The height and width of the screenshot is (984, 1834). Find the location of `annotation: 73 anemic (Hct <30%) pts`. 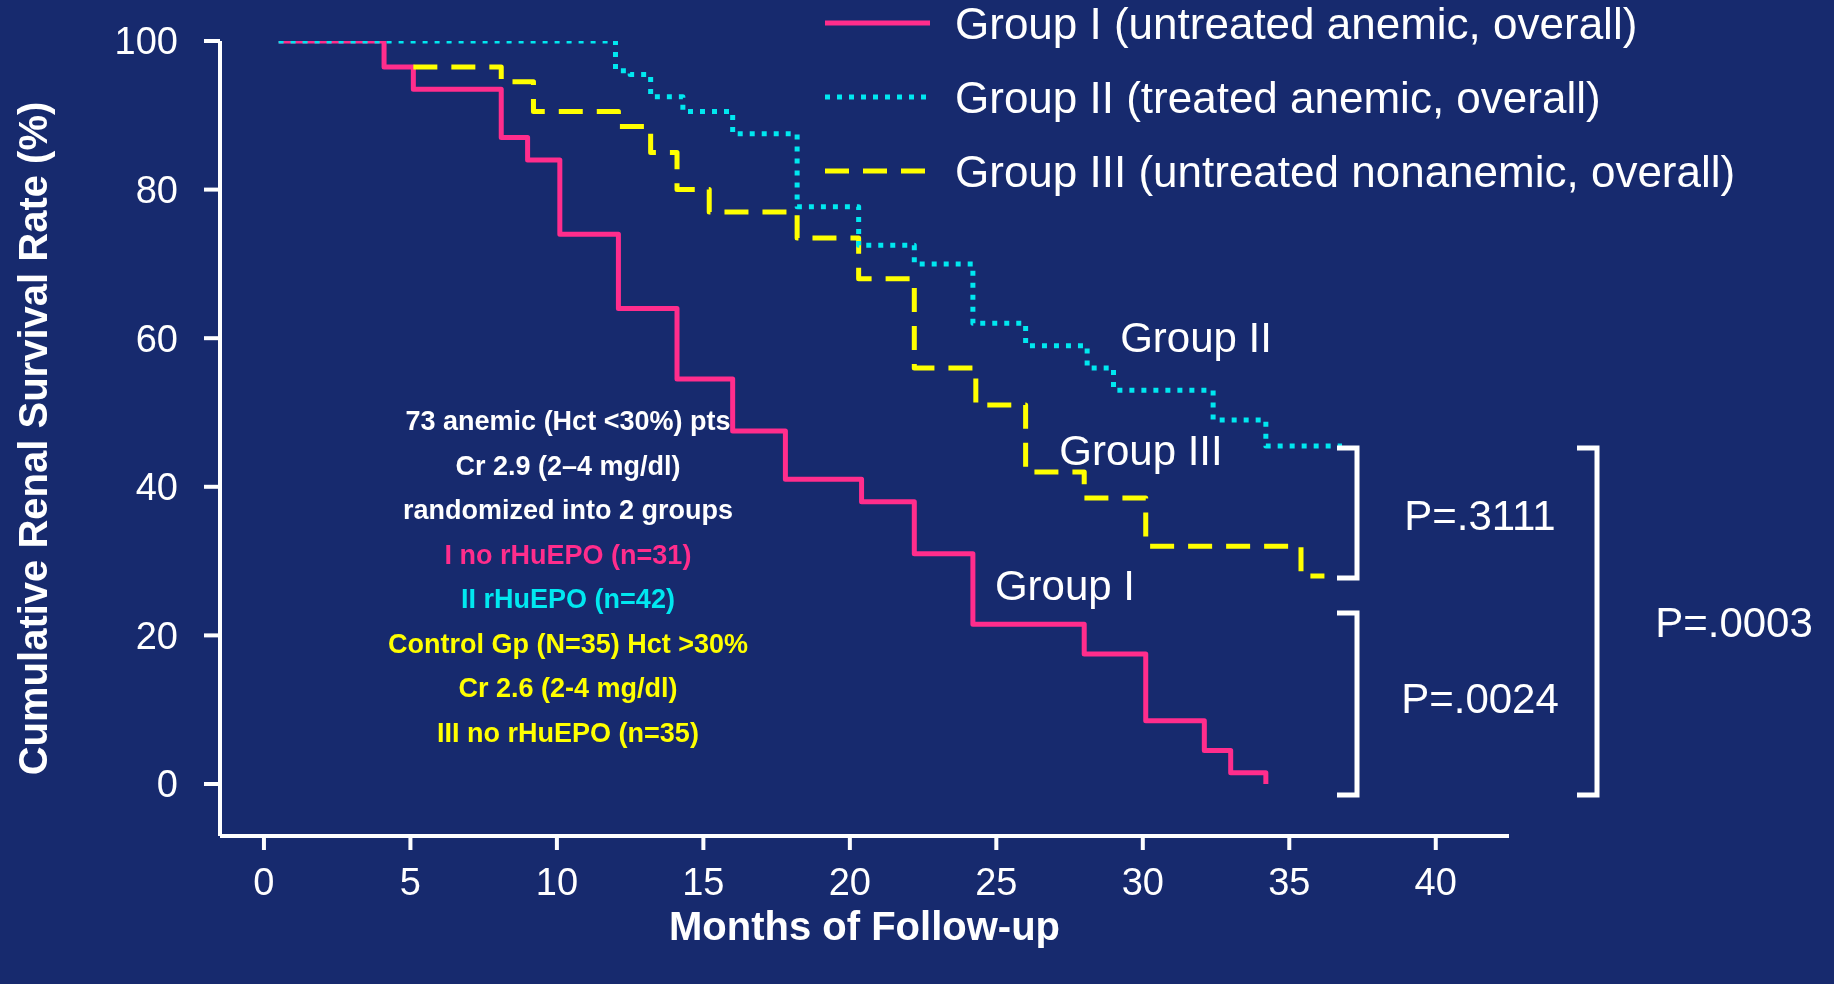

annotation: 73 anemic (Hct <30%) pts is located at coordinates (568, 421).